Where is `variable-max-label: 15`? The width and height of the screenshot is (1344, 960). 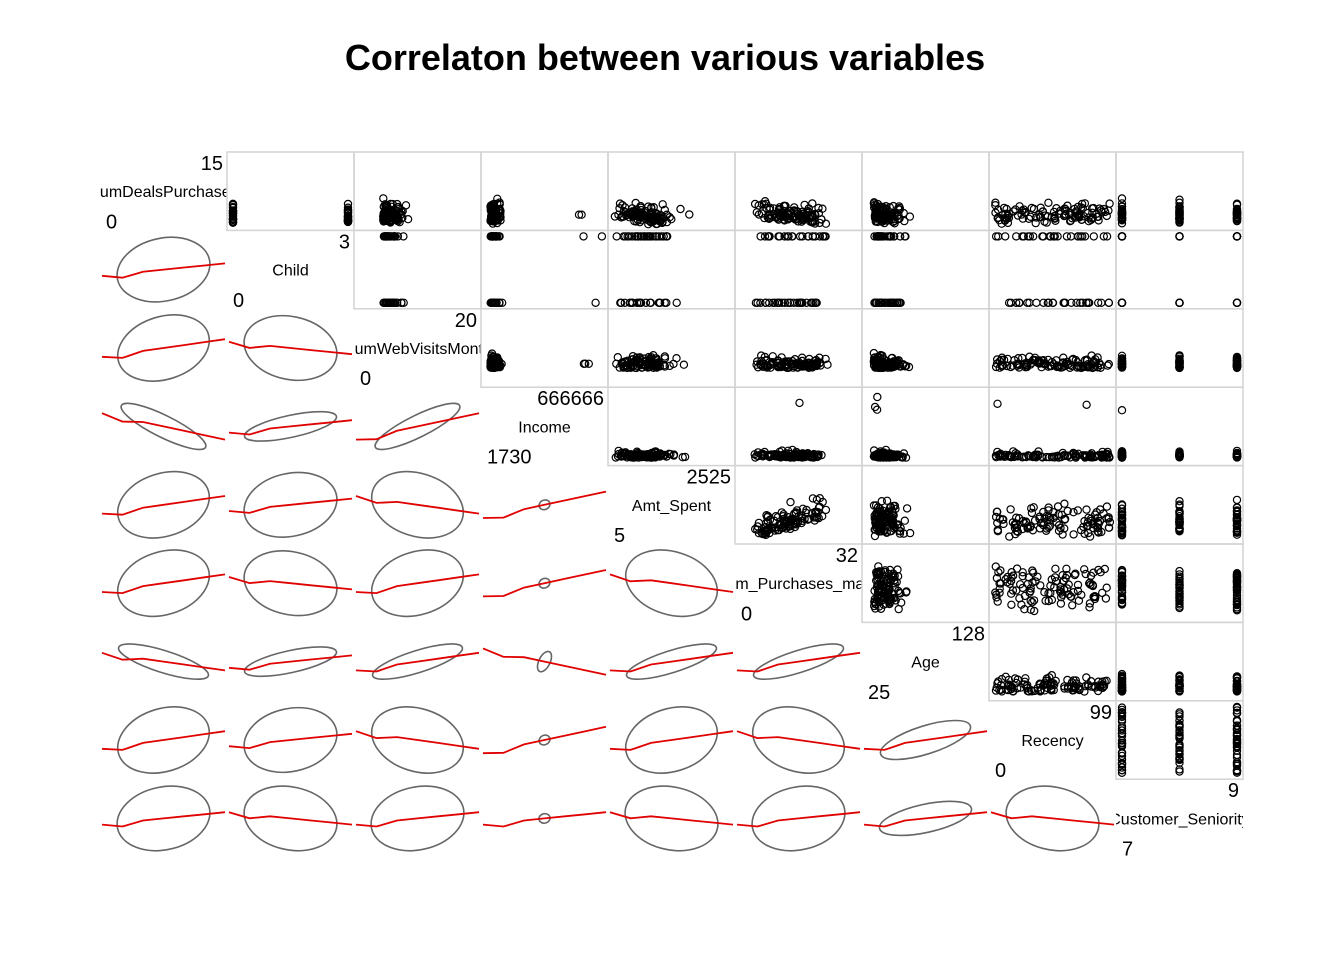
variable-max-label: 15 is located at coordinates (212, 164).